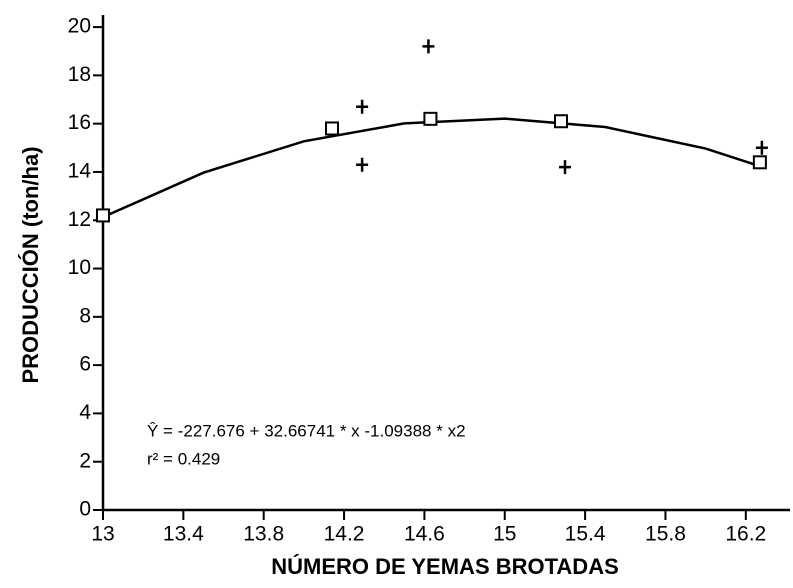 The image size is (793, 588). I want to click on r-squared: r² = 0.429, so click(183, 458).